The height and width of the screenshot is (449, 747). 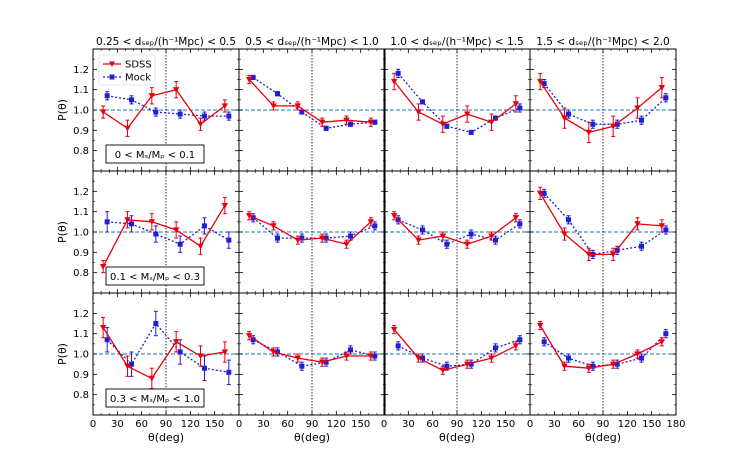 What do you see at coordinates (603, 424) in the screenshot?
I see `x-tick-label: 90` at bounding box center [603, 424].